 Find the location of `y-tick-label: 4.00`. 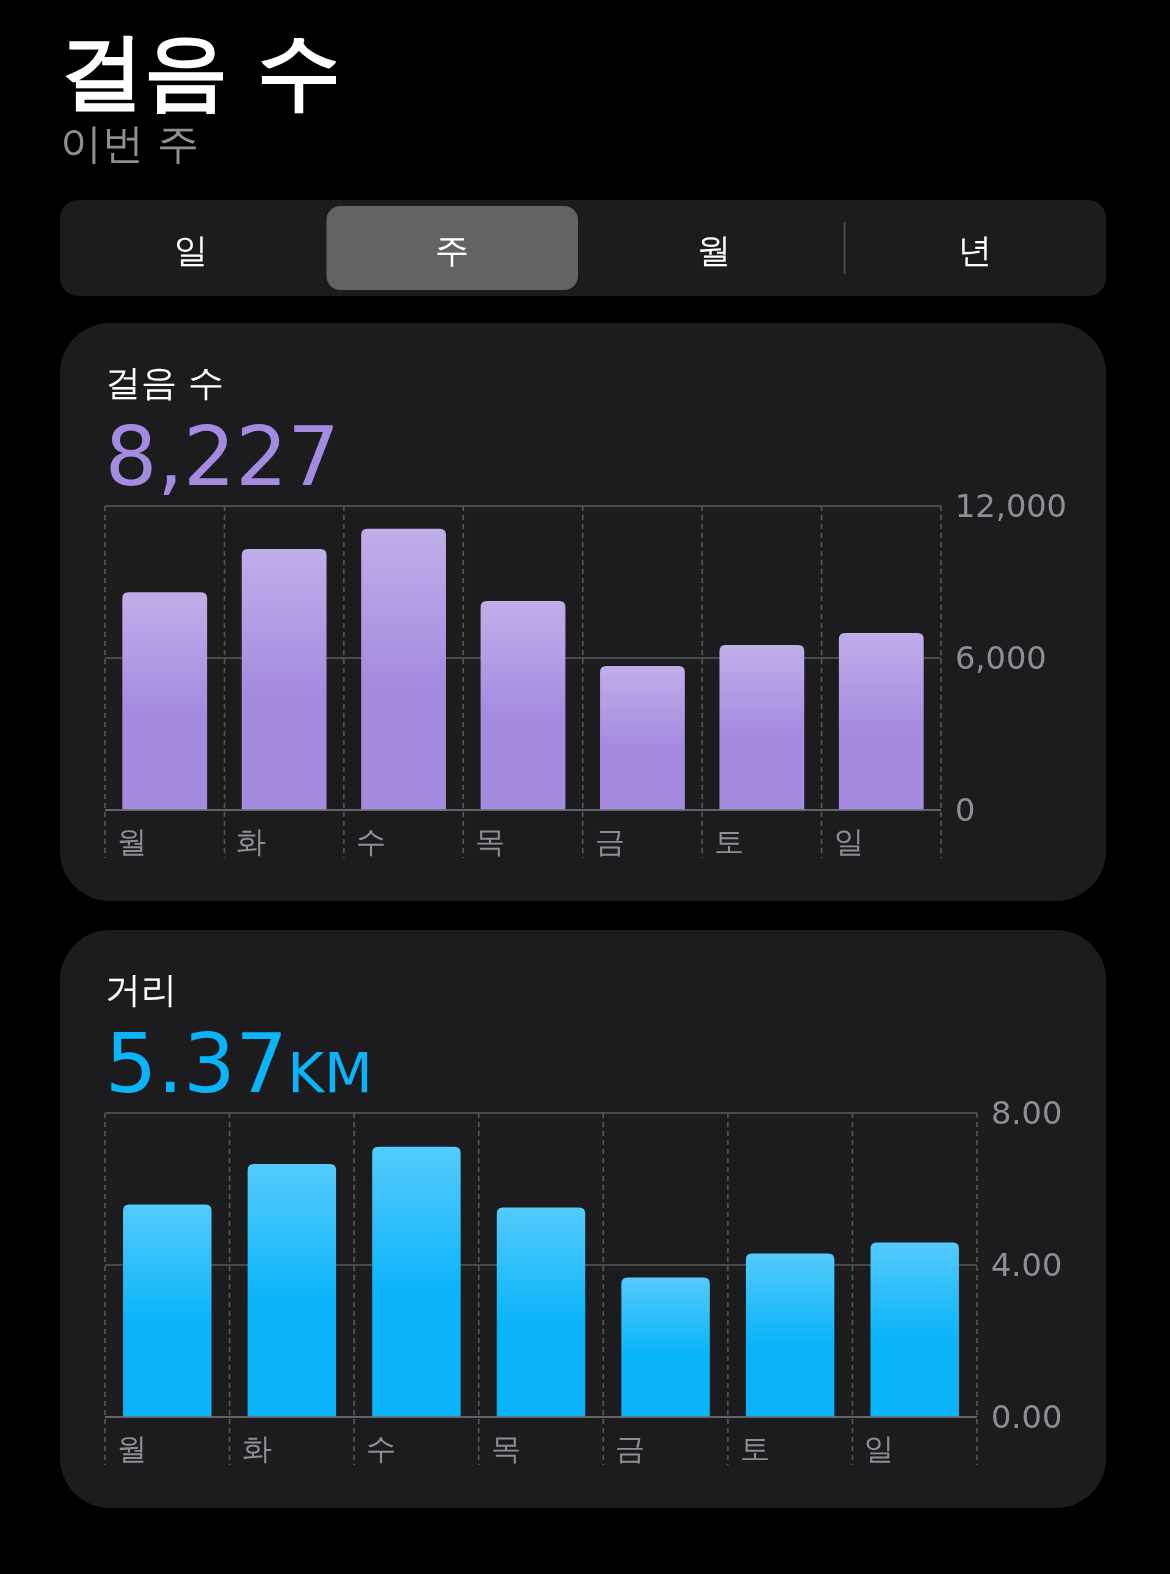

y-tick-label: 4.00 is located at coordinates (1027, 1265).